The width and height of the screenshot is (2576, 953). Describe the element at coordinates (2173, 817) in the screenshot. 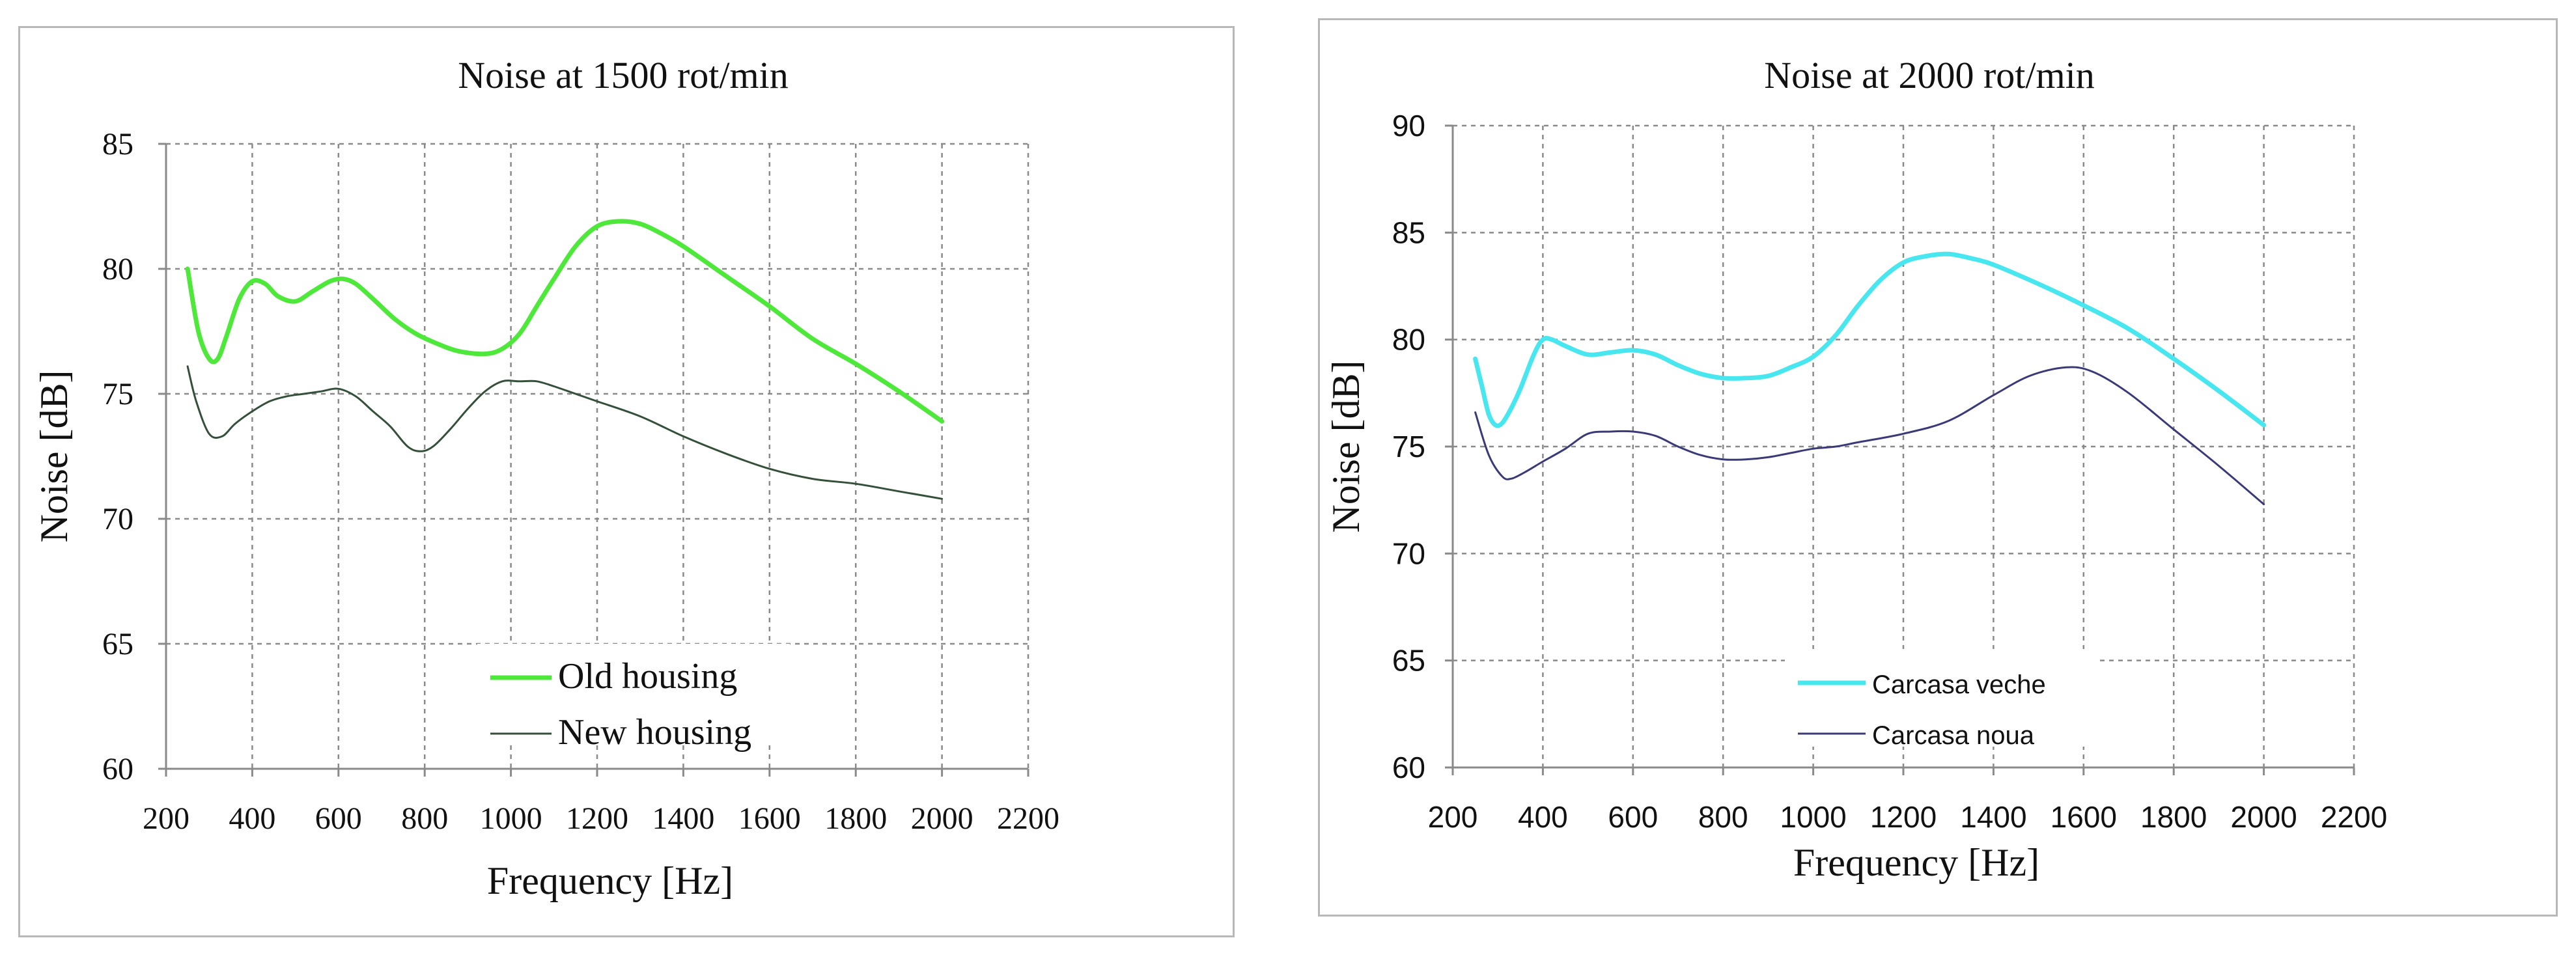

I see `chart-2000-xtick-label: 1800` at that location.